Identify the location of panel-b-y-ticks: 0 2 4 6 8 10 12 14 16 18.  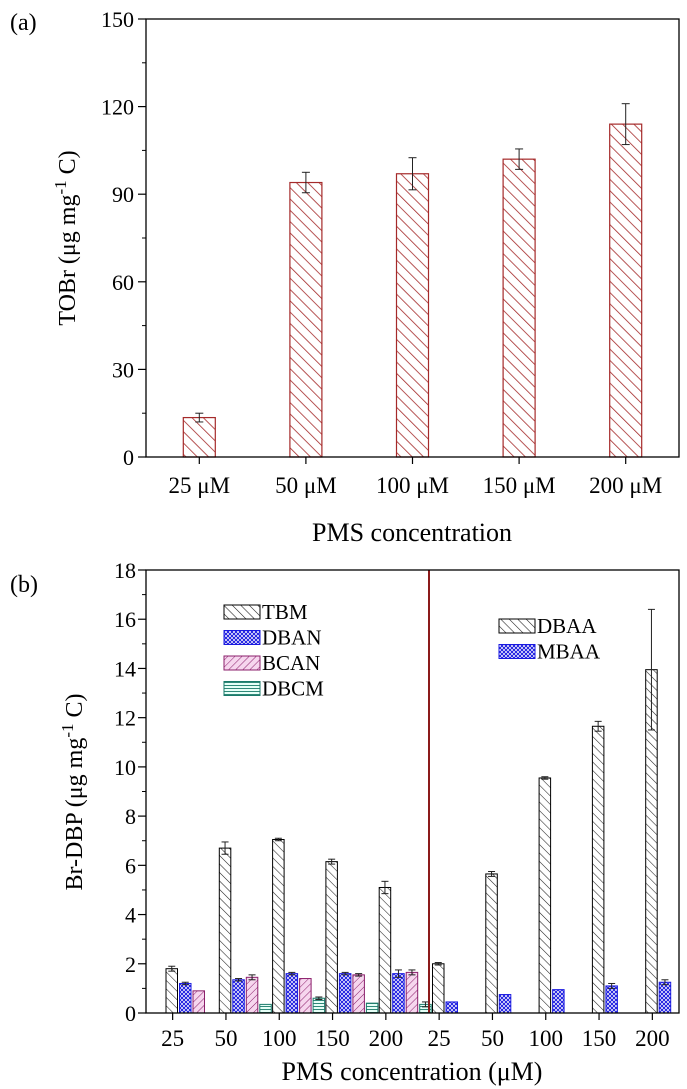
(130, 792).